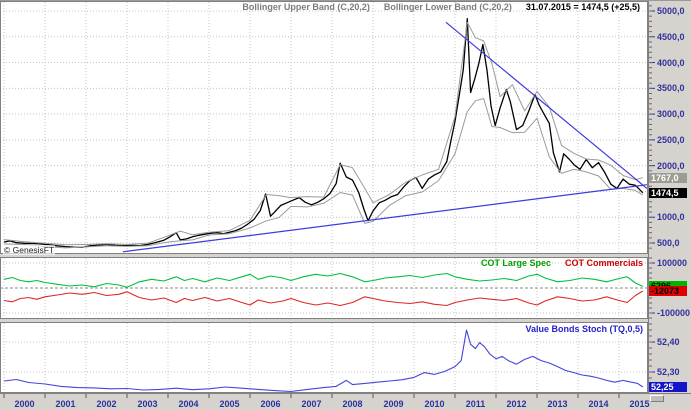 This screenshot has width=691, height=410. Describe the element at coordinates (434, 404) in the screenshot. I see `x-axis-year-label: 2010` at that location.